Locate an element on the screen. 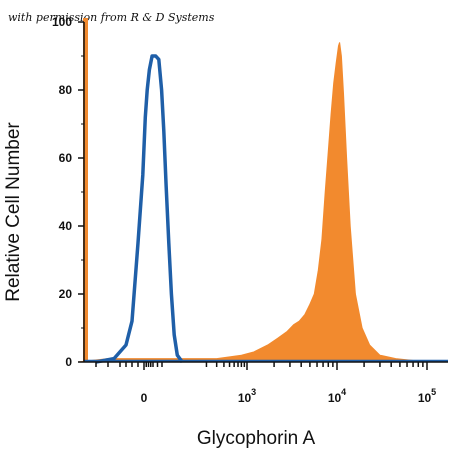  x-axis: 0 10³ 10⁴ 10⁵ is located at coordinates (265, 383).